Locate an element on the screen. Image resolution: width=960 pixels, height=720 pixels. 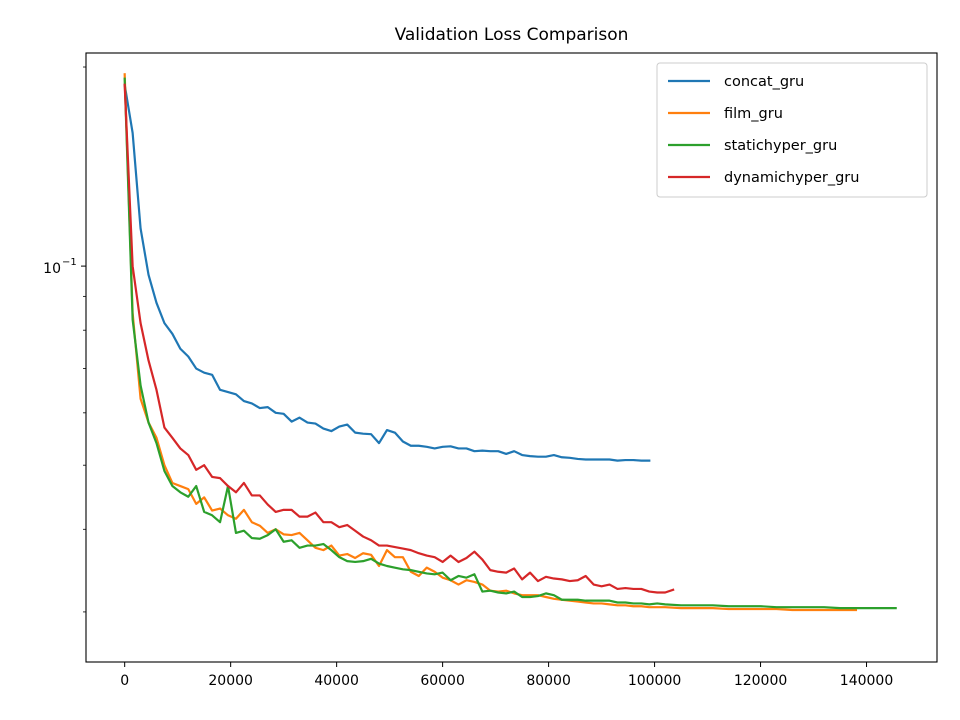
legend-label-statichyper_gru: statichyper_gru is located at coordinates (780, 146).